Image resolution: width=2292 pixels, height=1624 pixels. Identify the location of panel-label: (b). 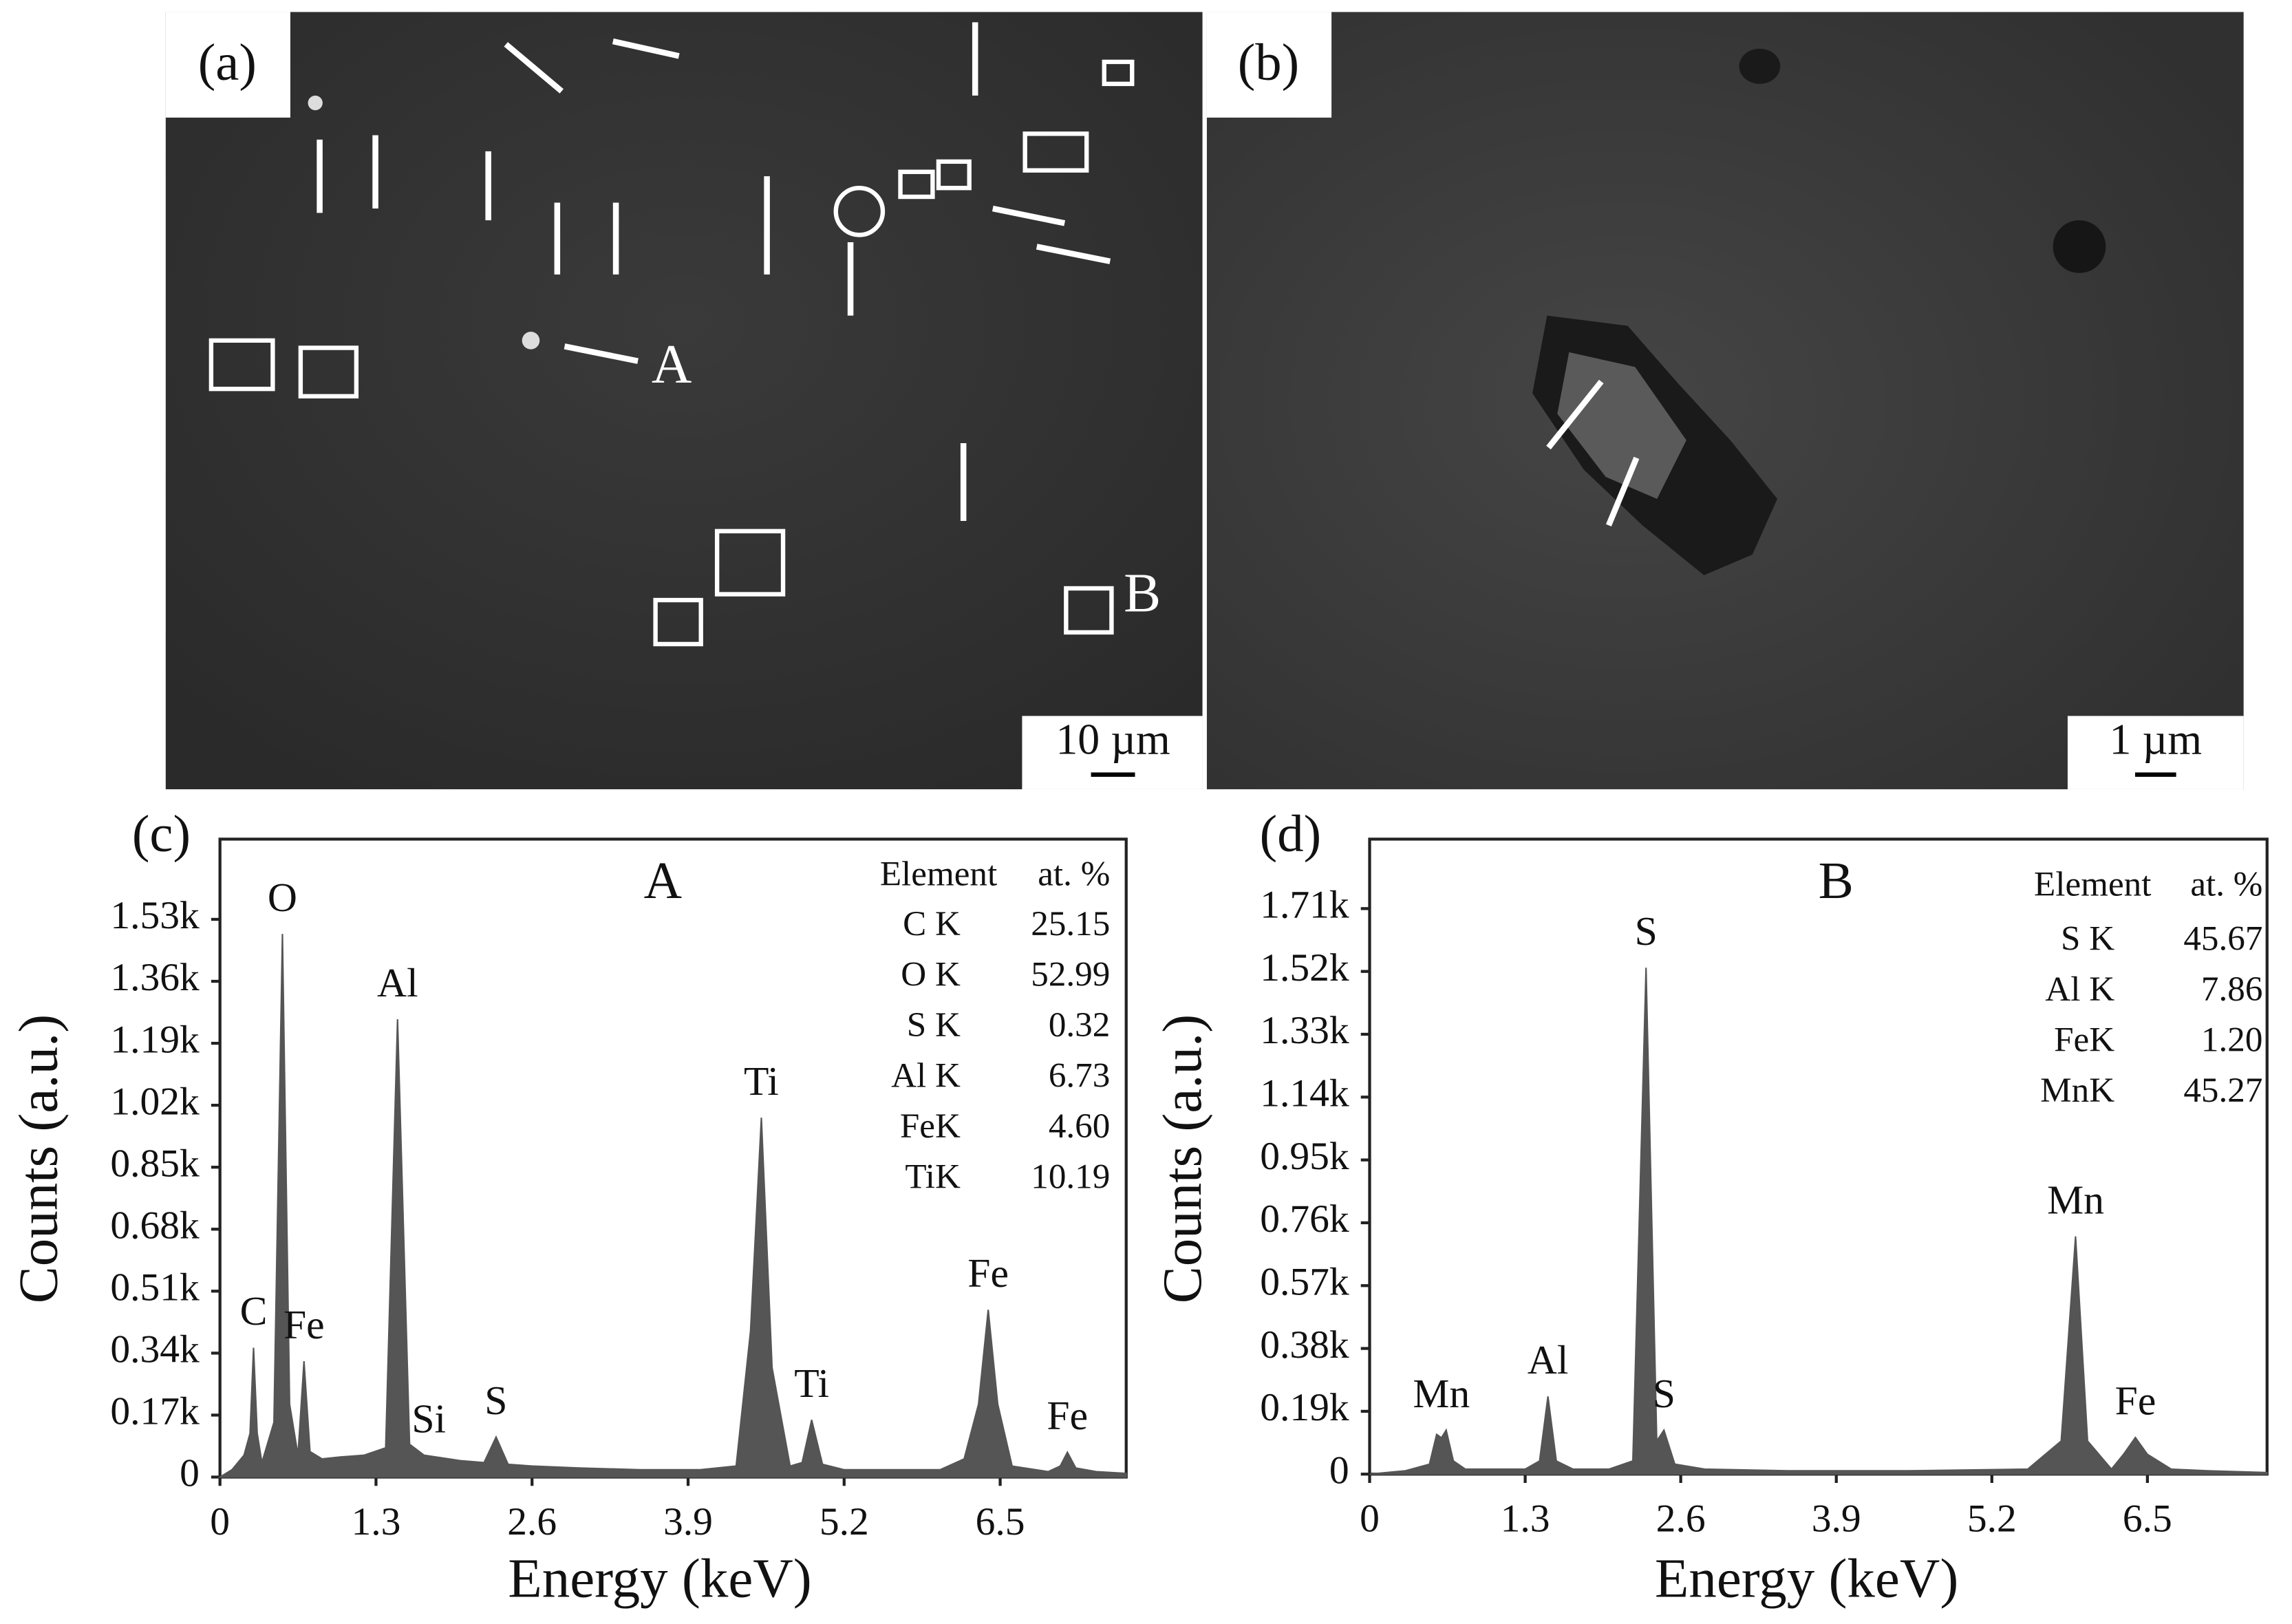
(1268, 62).